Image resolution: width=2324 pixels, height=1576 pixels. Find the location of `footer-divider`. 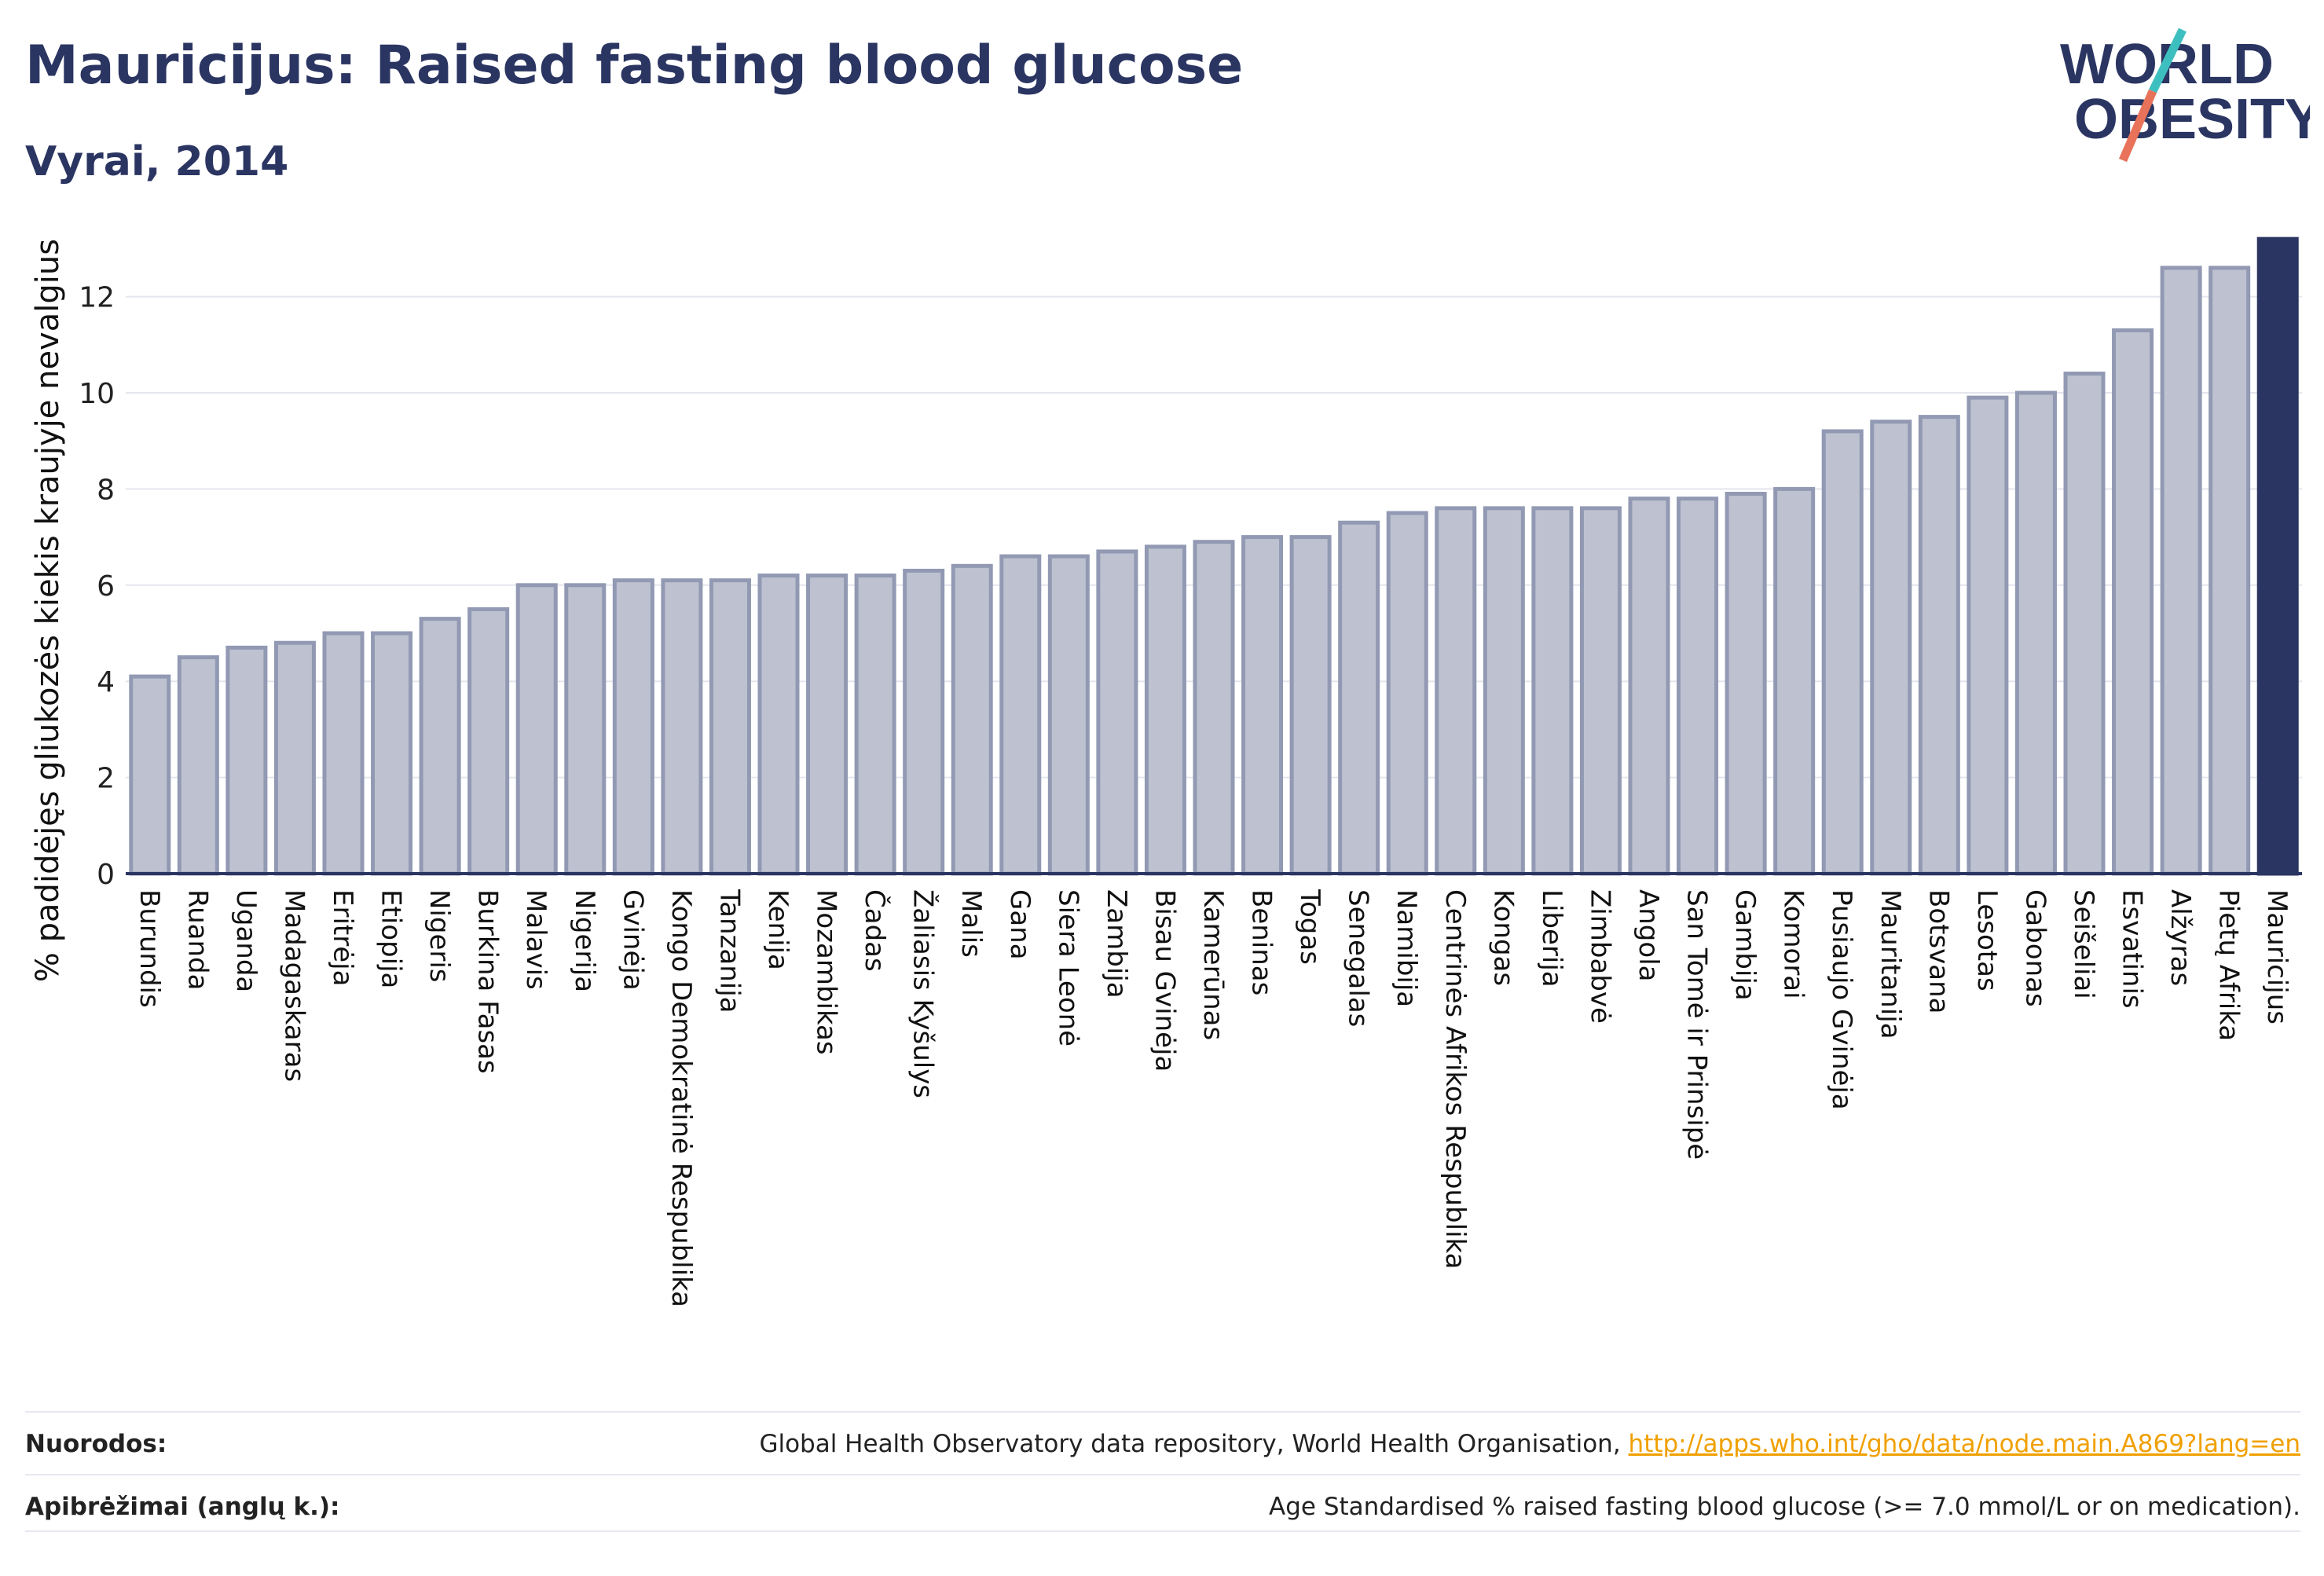

footer-divider is located at coordinates (1162, 1531).